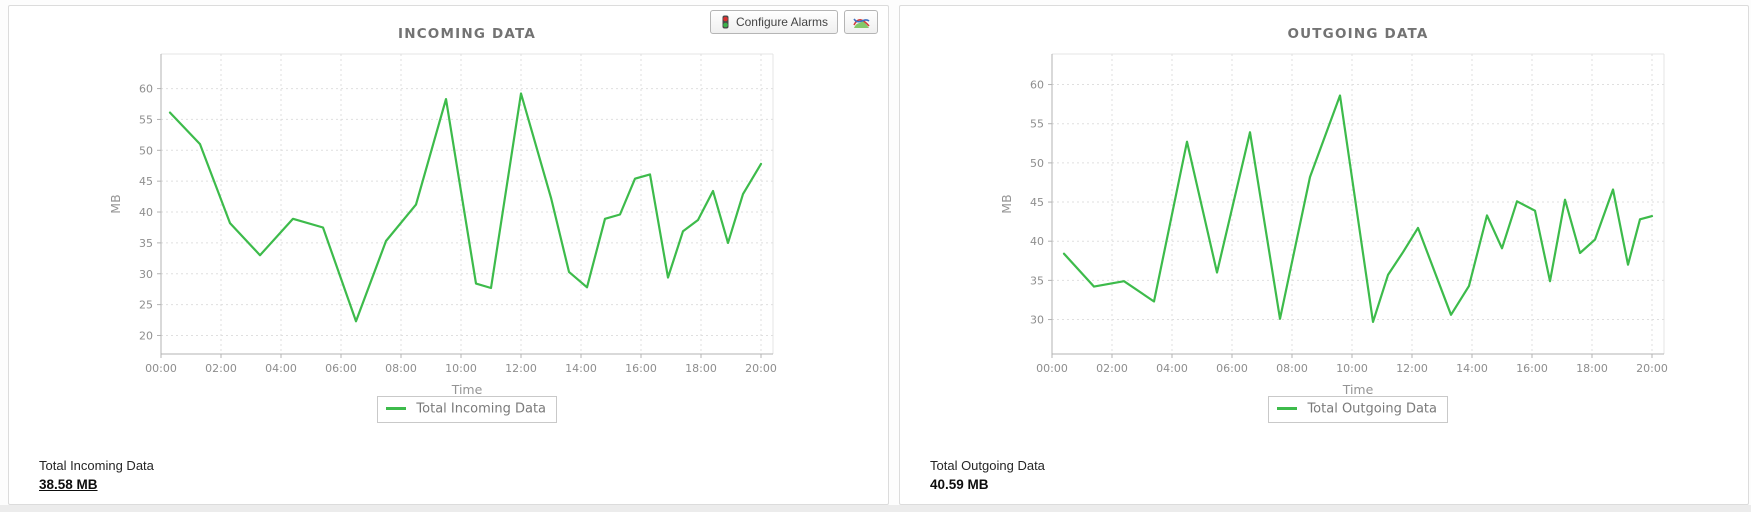 This screenshot has height=512, width=1751. I want to click on incoming-legend-box: Total Incoming Data, so click(467, 409).